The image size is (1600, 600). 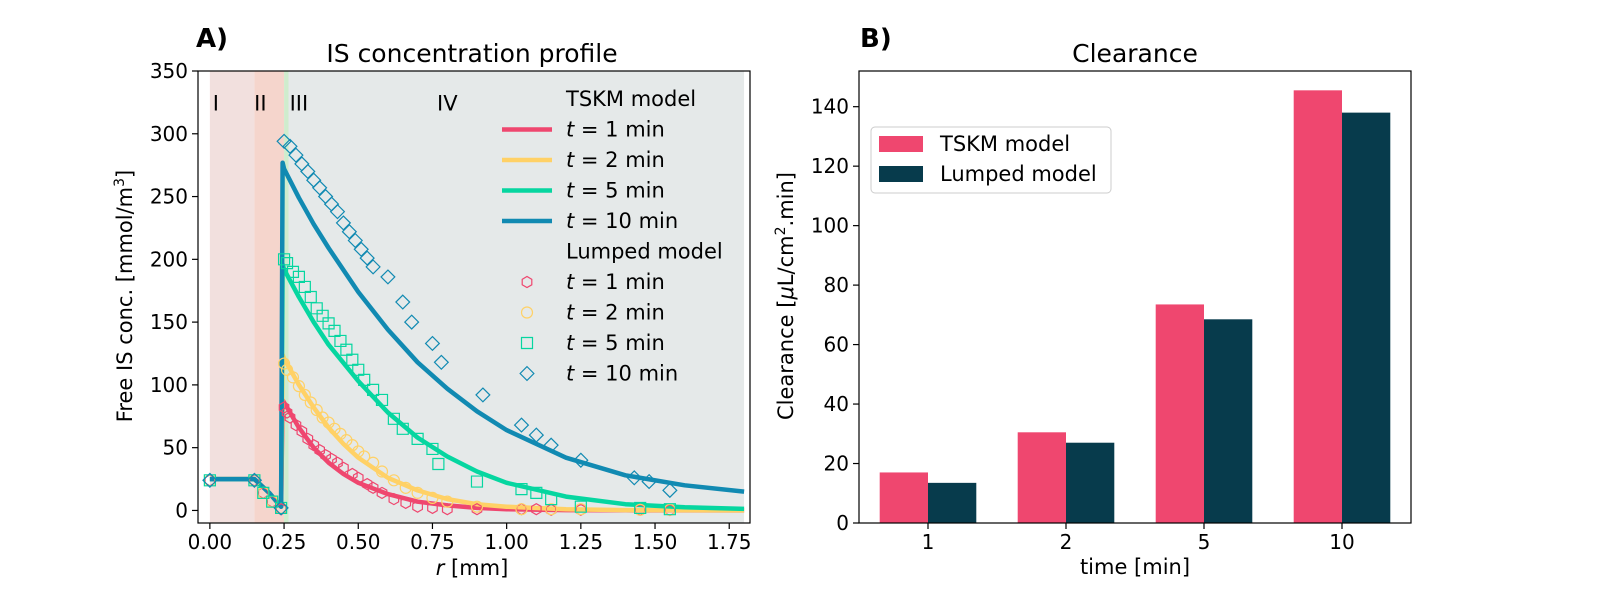 I want to click on bar-lumped-t10, so click(x=1366, y=317).